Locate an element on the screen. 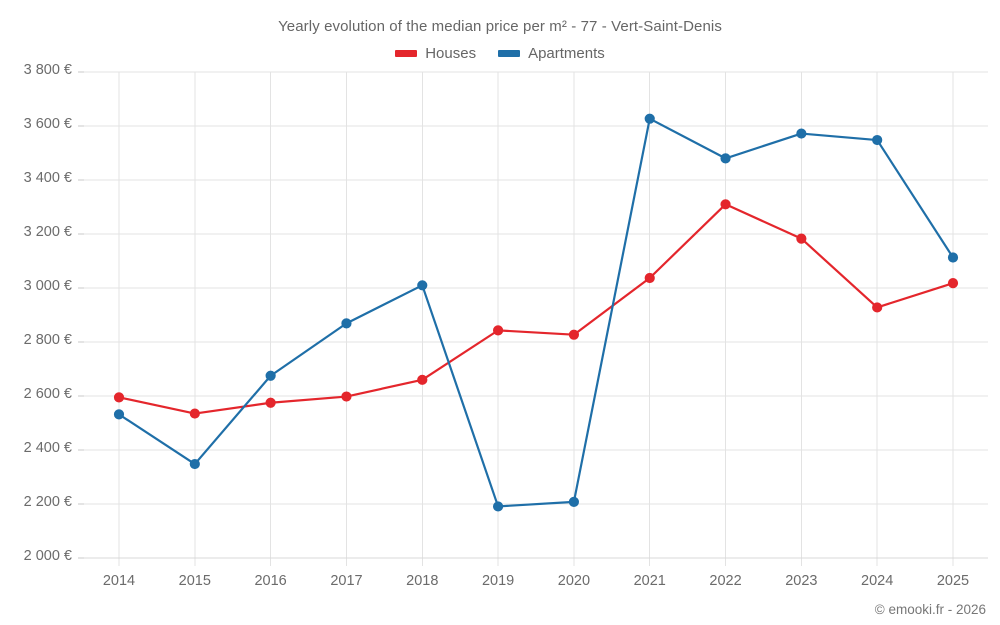 Image resolution: width=1000 pixels, height=625 pixels. x-tick-label: 2017 is located at coordinates (346, 581).